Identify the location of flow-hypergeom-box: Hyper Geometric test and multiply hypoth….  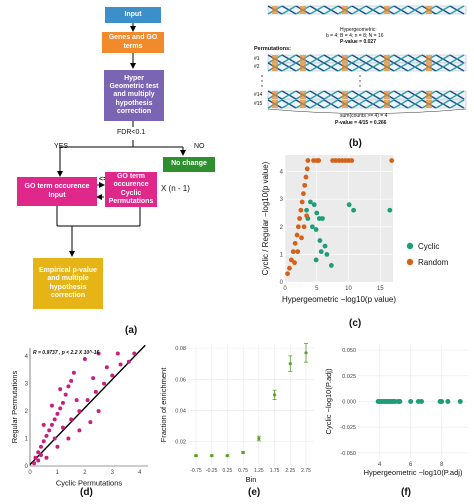
(134, 95).